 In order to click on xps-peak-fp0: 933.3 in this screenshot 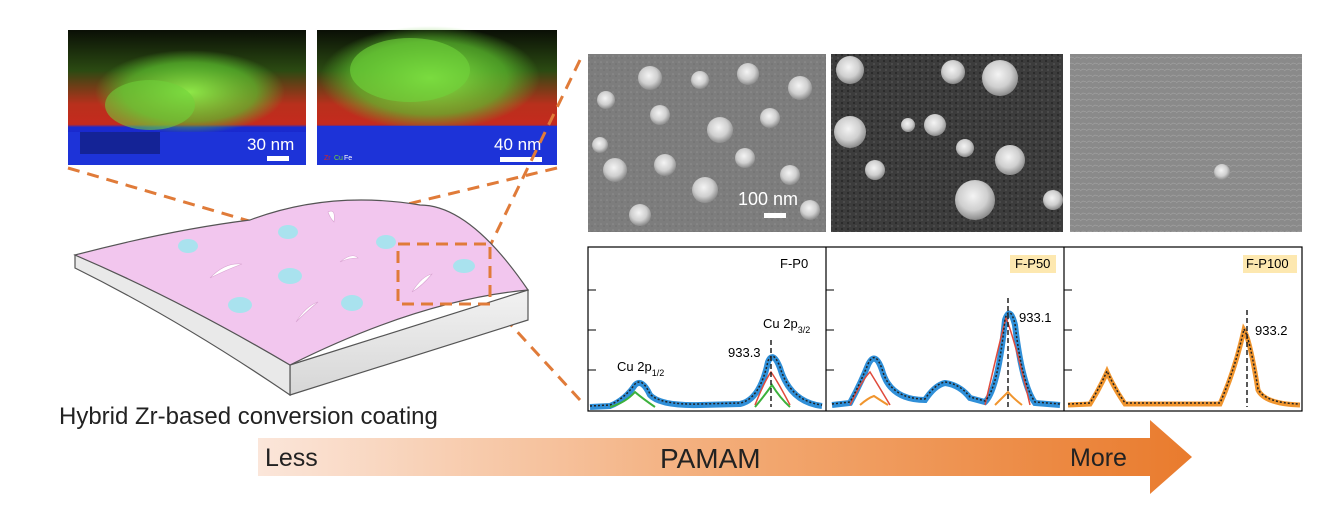, I will do `click(744, 352)`.